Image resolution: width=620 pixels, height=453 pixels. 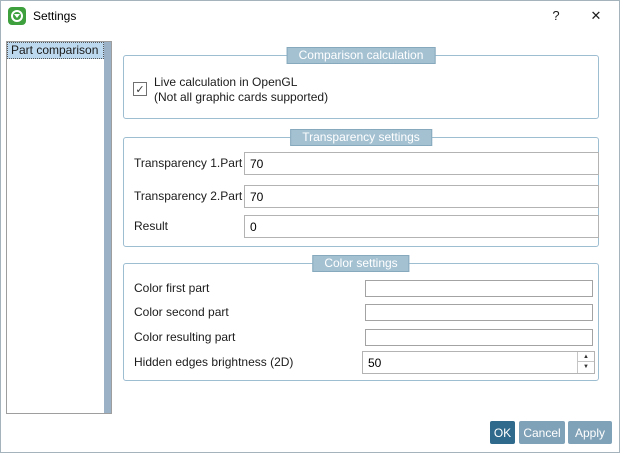 I want to click on color-first-part-row: Color first part, so click(x=361, y=288).